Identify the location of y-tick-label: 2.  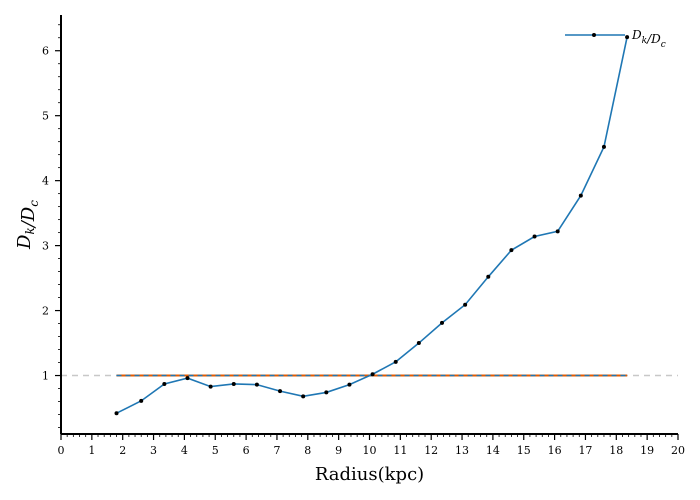
(45, 311).